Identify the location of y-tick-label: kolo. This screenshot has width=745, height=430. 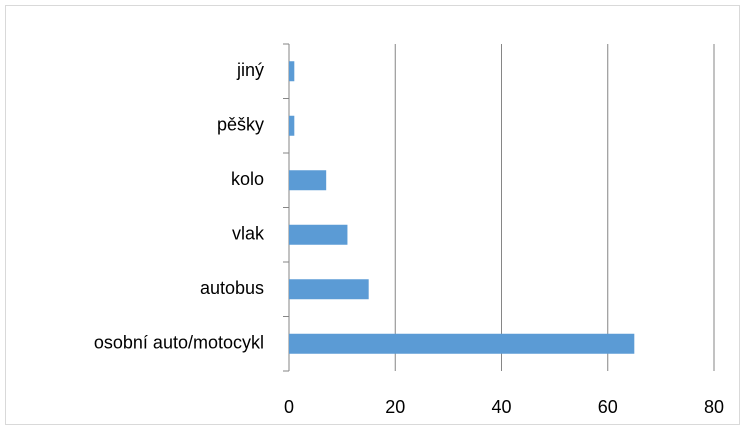
(247, 179).